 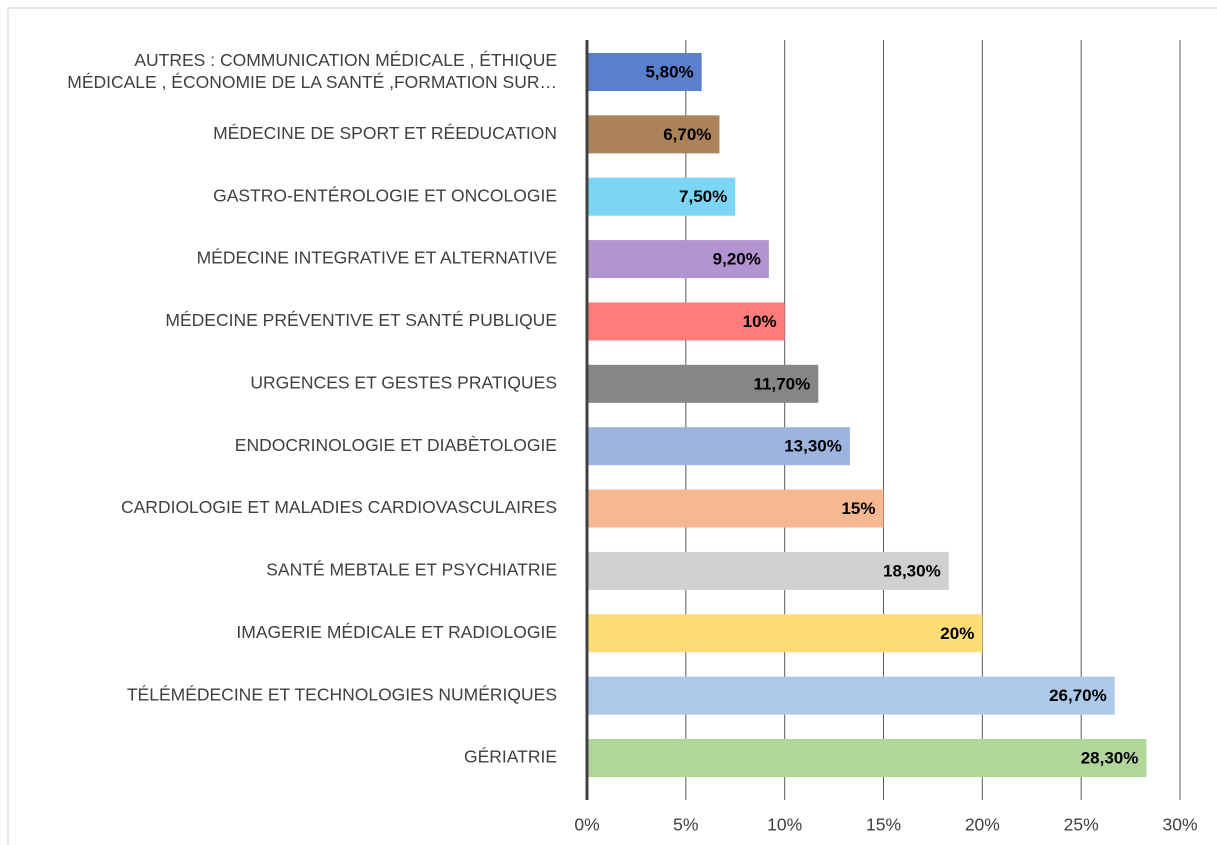 What do you see at coordinates (361, 320) in the screenshot?
I see `category-label: MÉDECINE PRÉVENTIVE ET SANTÉ PUBLIQUE` at bounding box center [361, 320].